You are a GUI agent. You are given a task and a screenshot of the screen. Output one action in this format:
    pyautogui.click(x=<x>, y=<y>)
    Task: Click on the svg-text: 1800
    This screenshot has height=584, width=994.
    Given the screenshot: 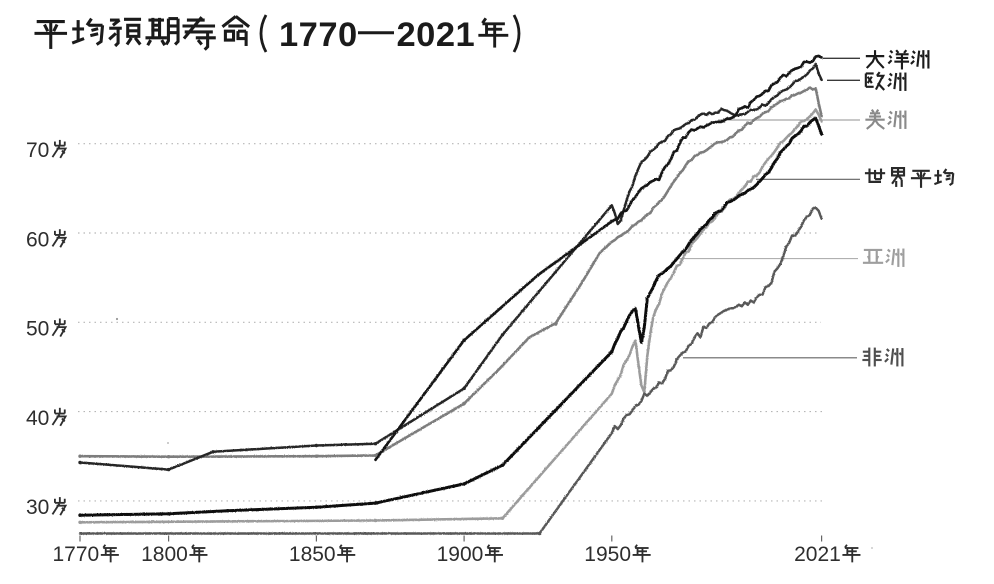 What is the action you would take?
    pyautogui.click(x=164, y=554)
    